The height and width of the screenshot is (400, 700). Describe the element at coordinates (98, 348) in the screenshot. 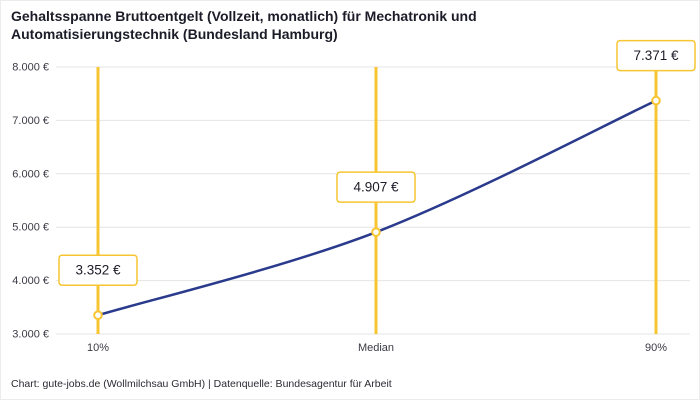

I see `x-axis-tick-label: 10%` at that location.